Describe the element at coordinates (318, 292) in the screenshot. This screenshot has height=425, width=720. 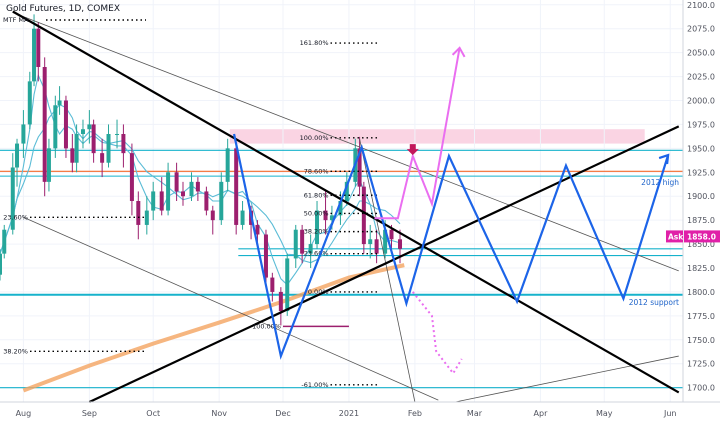
I see `fib-level-label: 0.00%` at that location.